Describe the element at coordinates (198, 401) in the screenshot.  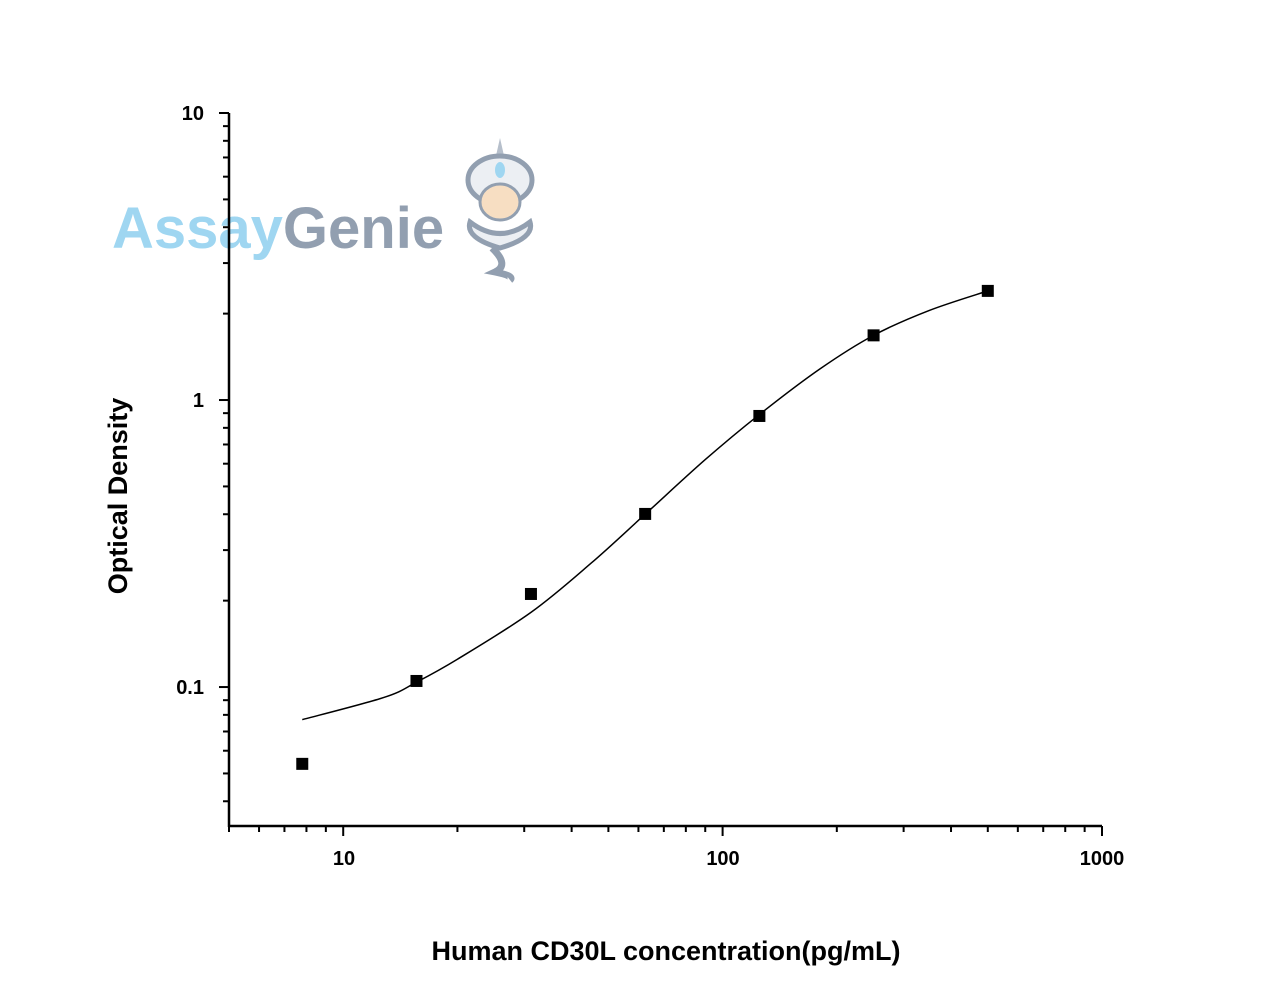
I see `y-tick-label-1: 1` at that location.